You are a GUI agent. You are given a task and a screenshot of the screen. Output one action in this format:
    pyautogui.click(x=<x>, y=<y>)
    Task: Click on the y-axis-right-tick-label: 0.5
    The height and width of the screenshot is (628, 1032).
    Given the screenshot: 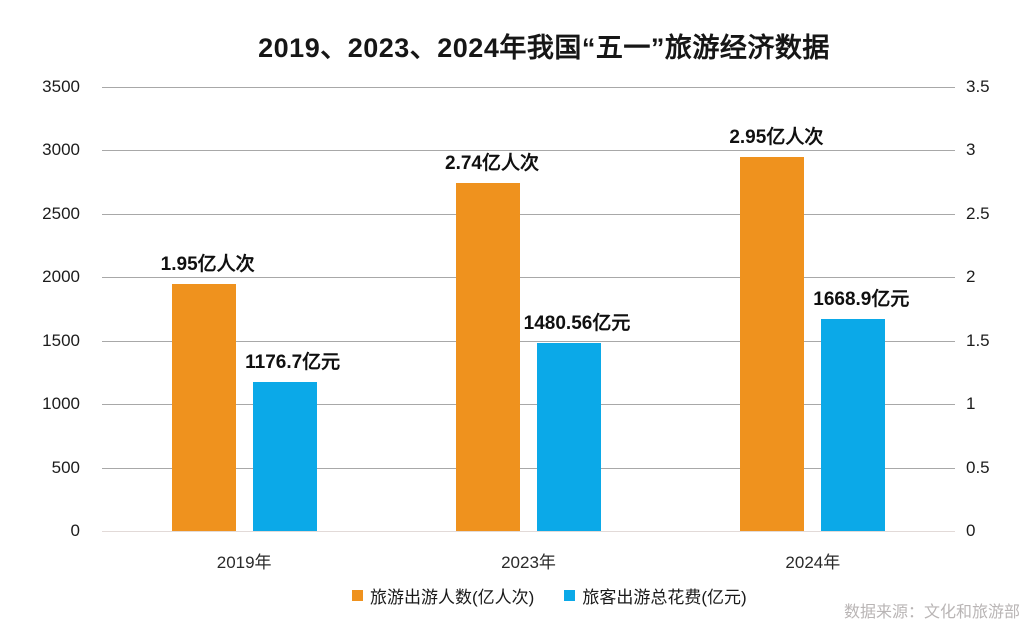 What is the action you would take?
    pyautogui.click(x=978, y=467)
    